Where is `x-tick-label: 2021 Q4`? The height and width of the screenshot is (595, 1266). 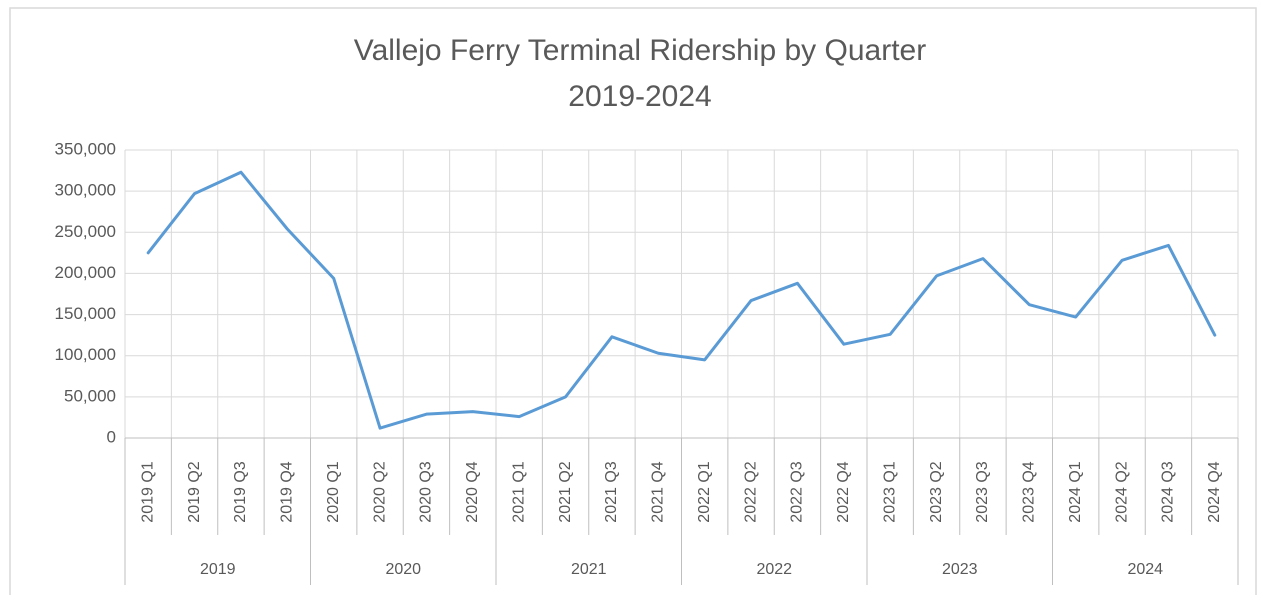 x-tick-label: 2021 Q4 is located at coordinates (658, 491).